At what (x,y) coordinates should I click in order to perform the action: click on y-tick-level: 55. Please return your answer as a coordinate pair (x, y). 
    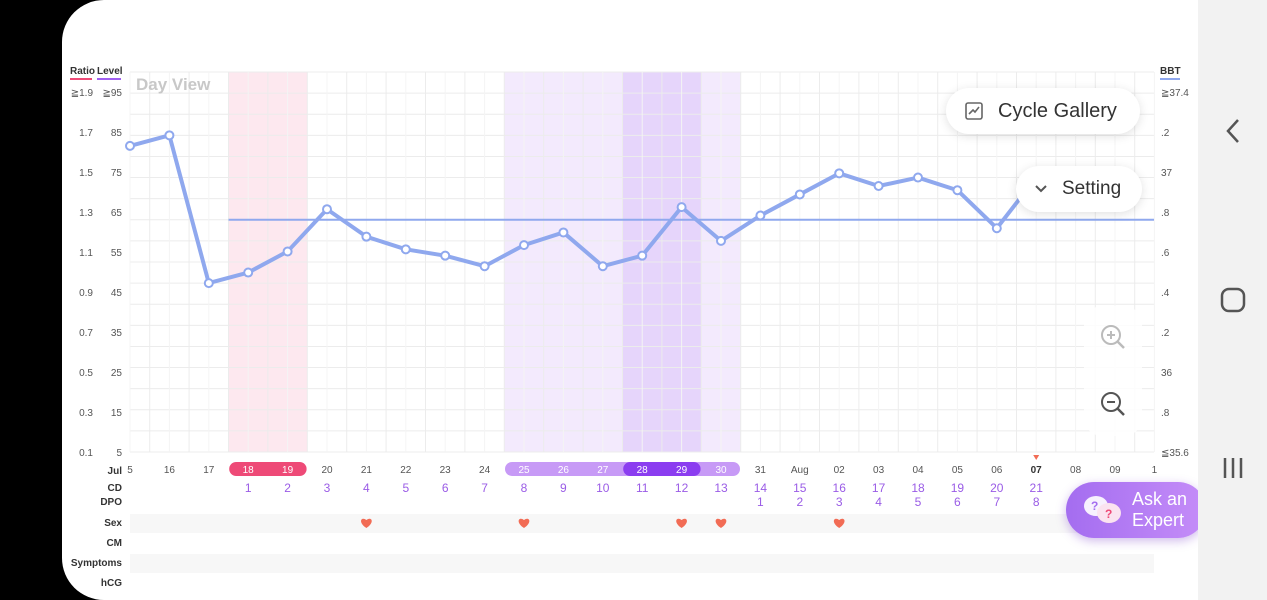
    Looking at the image, I should click on (117, 253).